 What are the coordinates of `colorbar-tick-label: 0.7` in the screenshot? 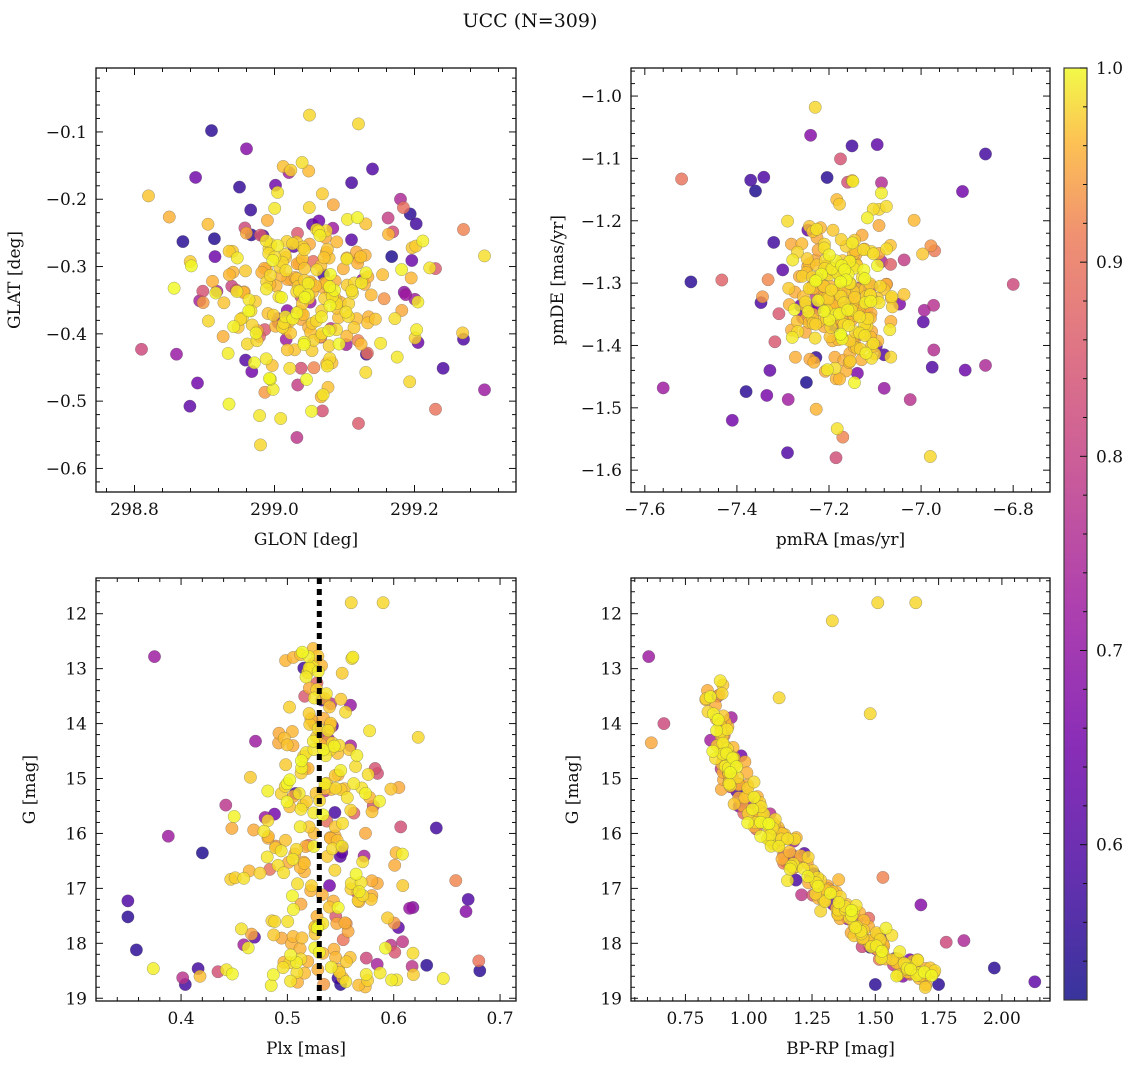 It's located at (1109, 652).